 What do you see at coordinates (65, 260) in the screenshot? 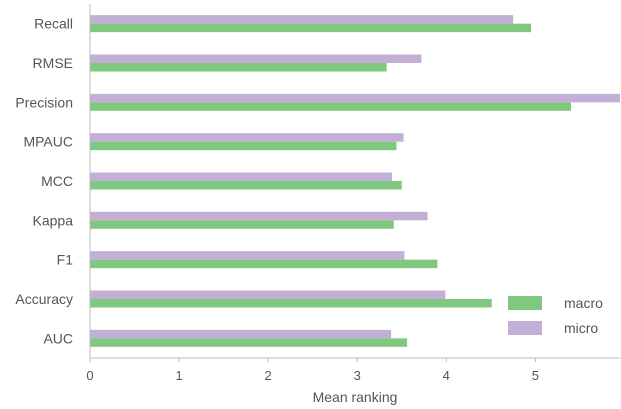
I see `y-tick-label-f1: F1` at bounding box center [65, 260].